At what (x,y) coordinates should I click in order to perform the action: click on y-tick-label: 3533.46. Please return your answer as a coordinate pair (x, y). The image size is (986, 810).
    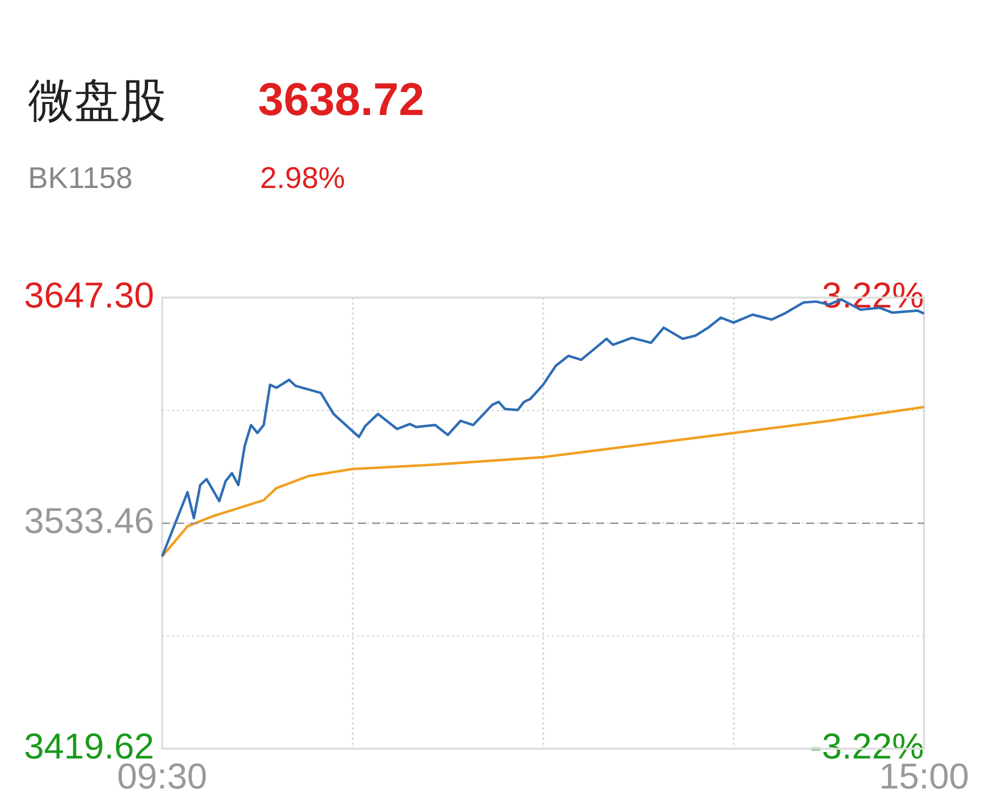
    Looking at the image, I should click on (89, 521).